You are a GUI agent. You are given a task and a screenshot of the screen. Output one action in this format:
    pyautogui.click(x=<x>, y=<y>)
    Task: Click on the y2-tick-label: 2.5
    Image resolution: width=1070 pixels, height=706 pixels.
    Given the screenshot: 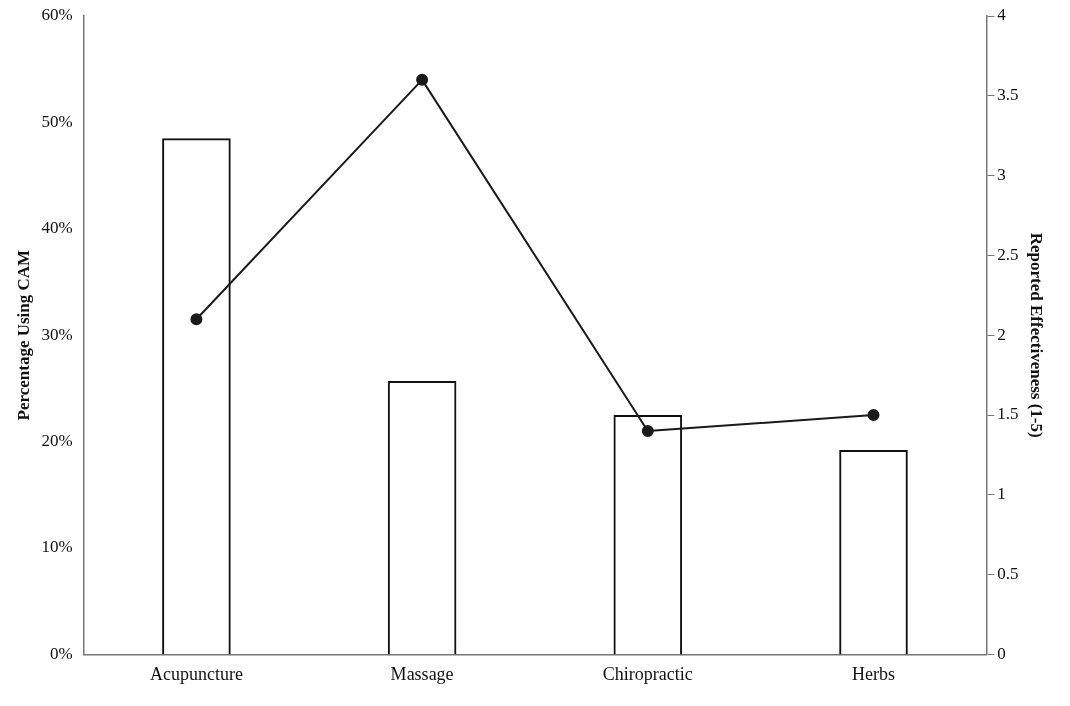 What is the action you would take?
    pyautogui.click(x=1008, y=254)
    